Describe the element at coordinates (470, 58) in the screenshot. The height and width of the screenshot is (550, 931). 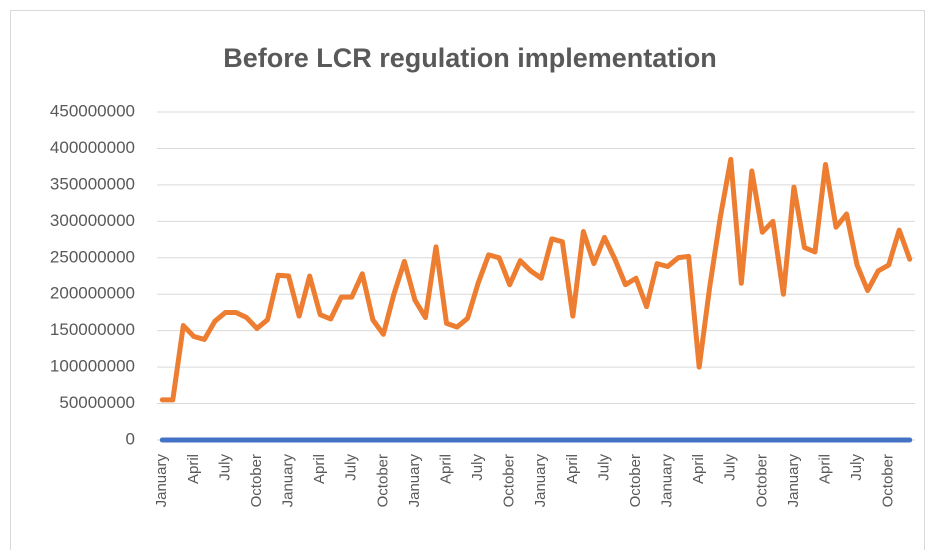
I see `chart-title: Before LCR regulation implementation` at that location.